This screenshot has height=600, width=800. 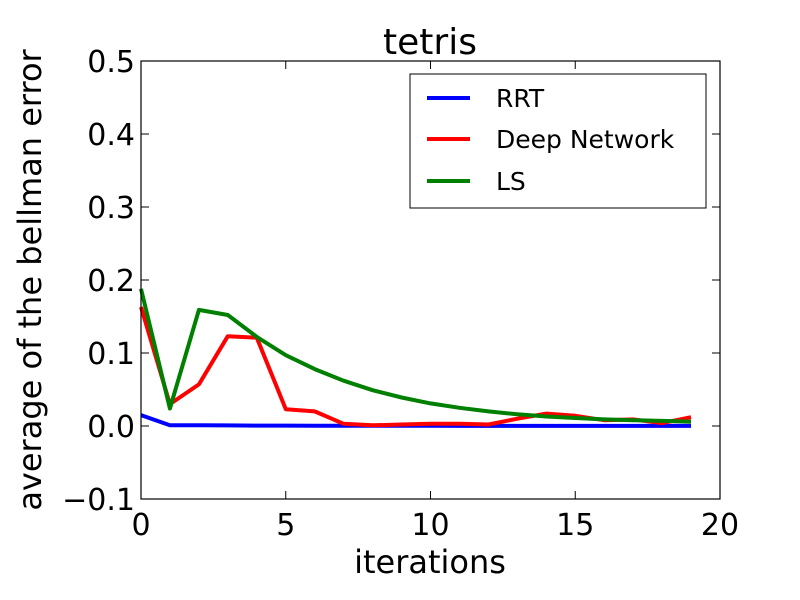 What do you see at coordinates (430, 42) in the screenshot?
I see `chart-title: tetris` at bounding box center [430, 42].